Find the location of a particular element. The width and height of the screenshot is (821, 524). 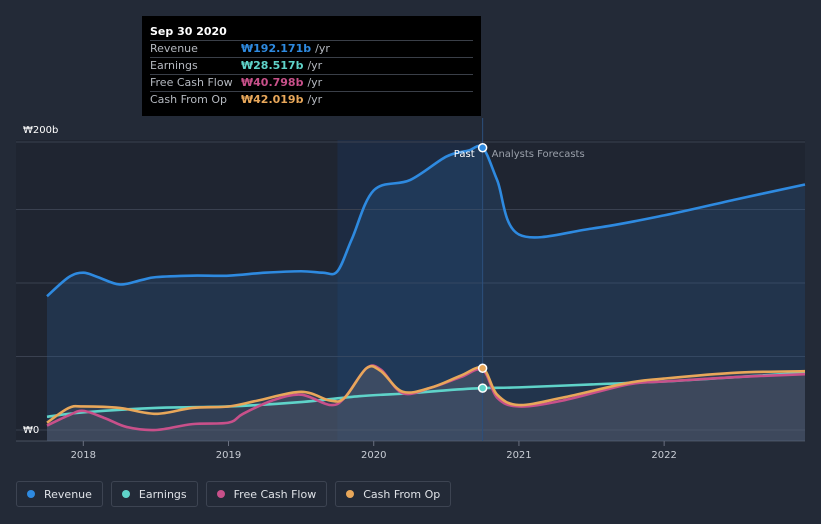

y-tick-label-bottom: ₩0 is located at coordinates (31, 430).